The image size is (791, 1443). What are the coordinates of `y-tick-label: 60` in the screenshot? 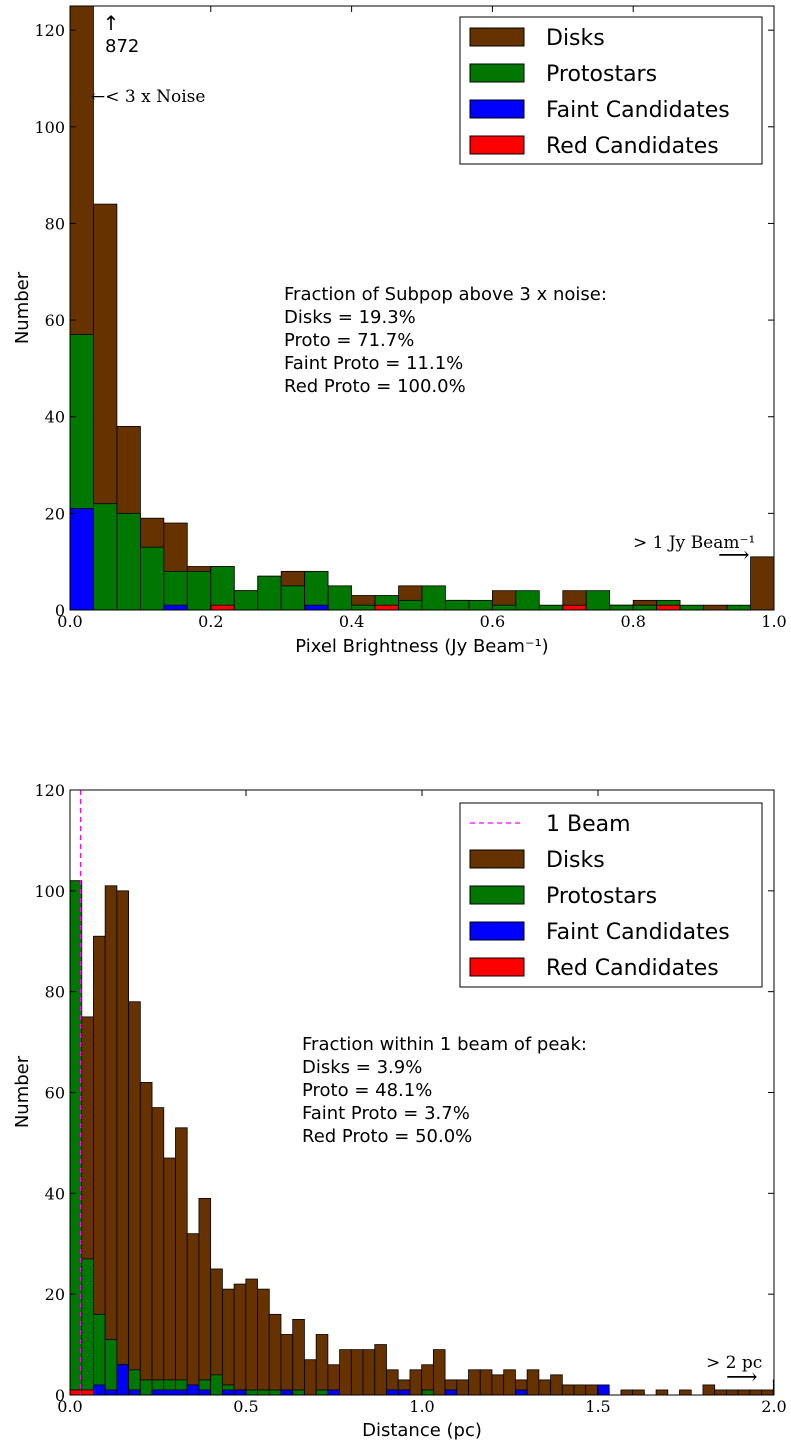 It's located at (55, 1093).